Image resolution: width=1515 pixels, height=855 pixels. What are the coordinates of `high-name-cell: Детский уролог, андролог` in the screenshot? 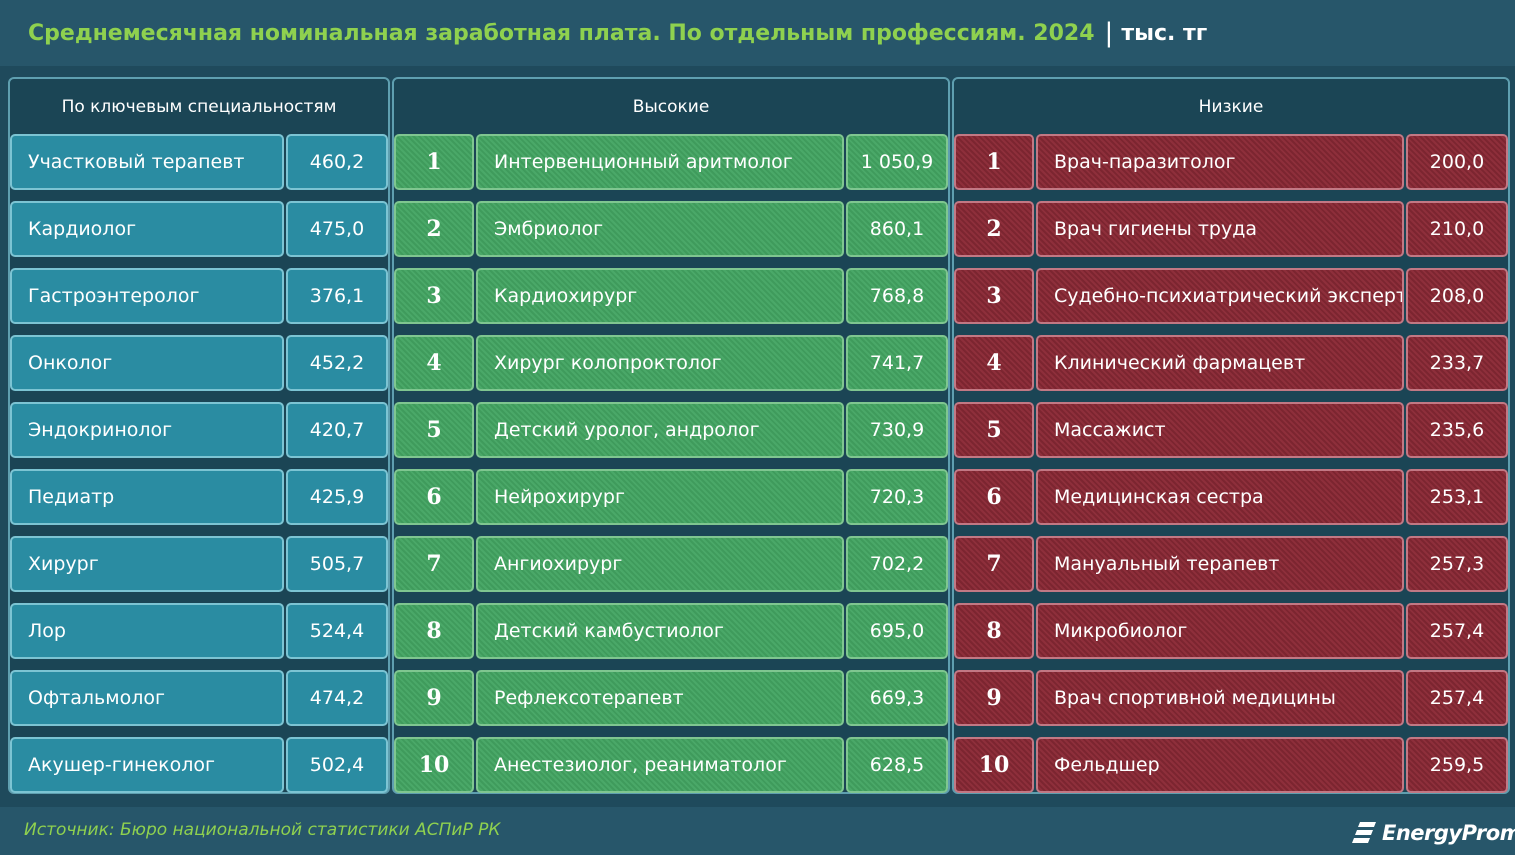 It's located at (660, 430).